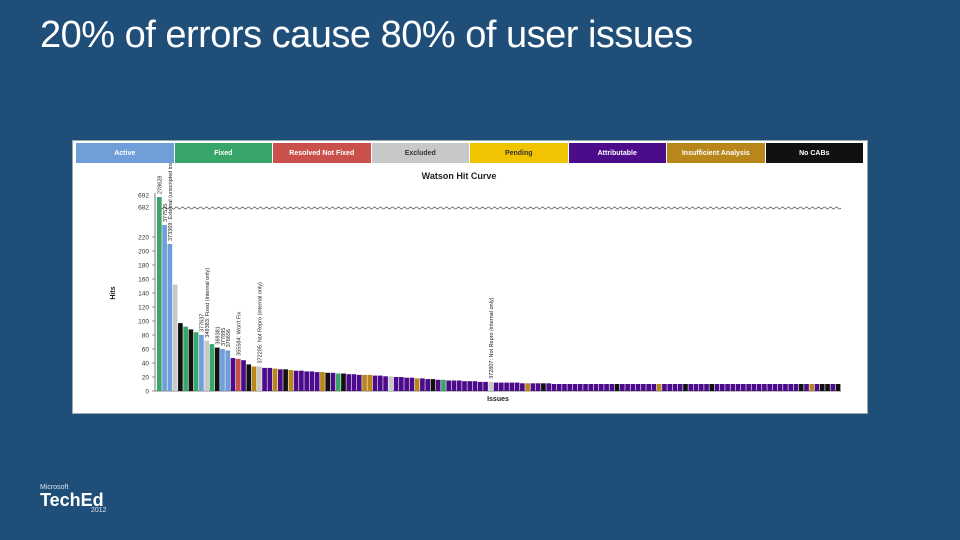  I want to click on legend-item-excluded: Excluded, so click(420, 153).